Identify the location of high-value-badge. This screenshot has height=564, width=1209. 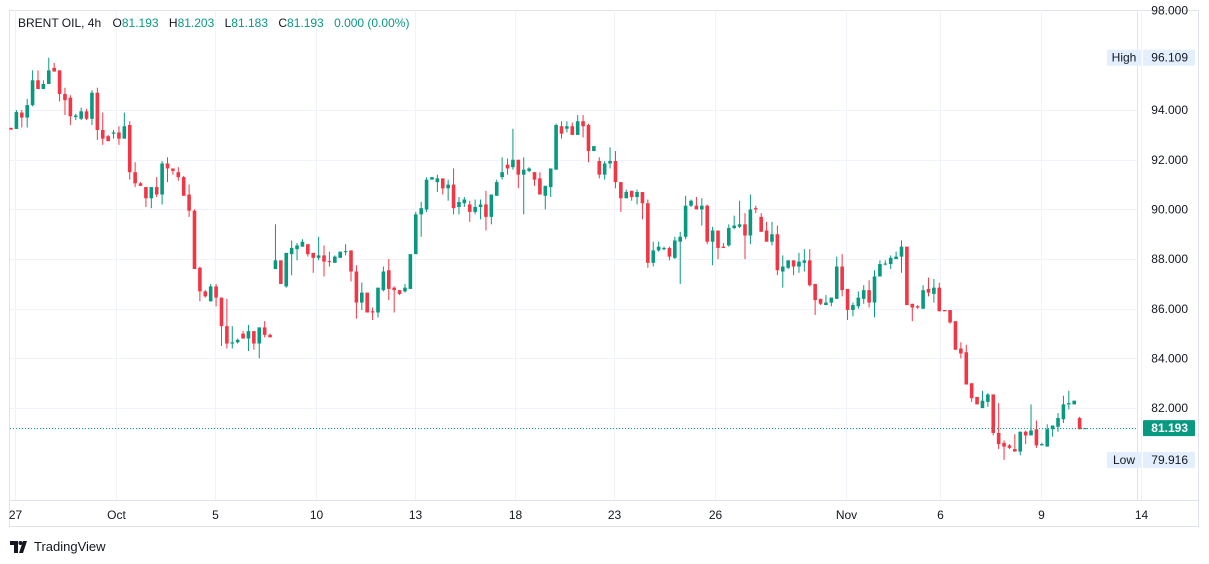
(1169, 57).